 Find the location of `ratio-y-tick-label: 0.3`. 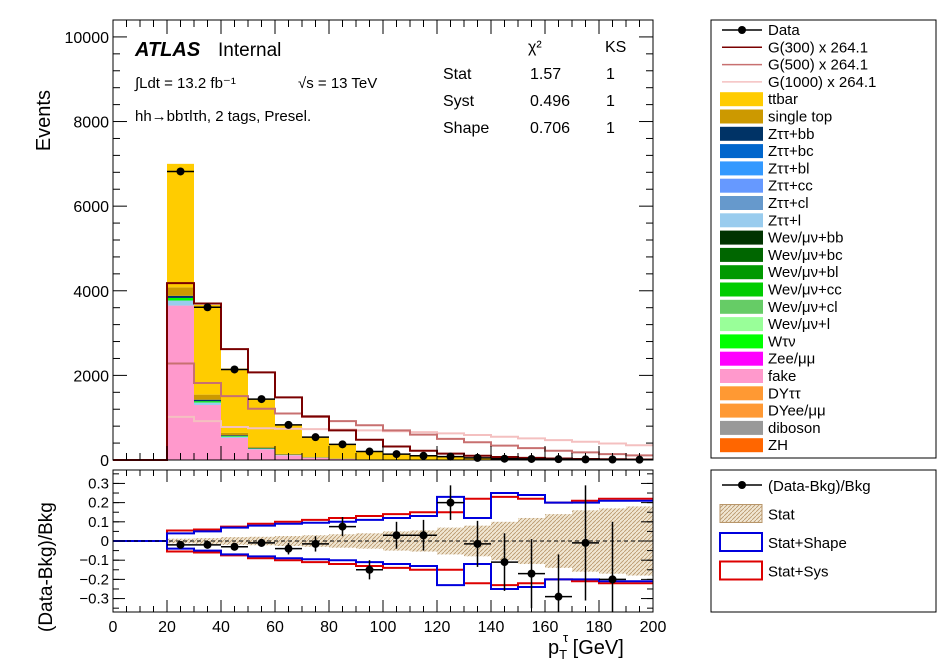

ratio-y-tick-label: 0.3 is located at coordinates (98, 483).